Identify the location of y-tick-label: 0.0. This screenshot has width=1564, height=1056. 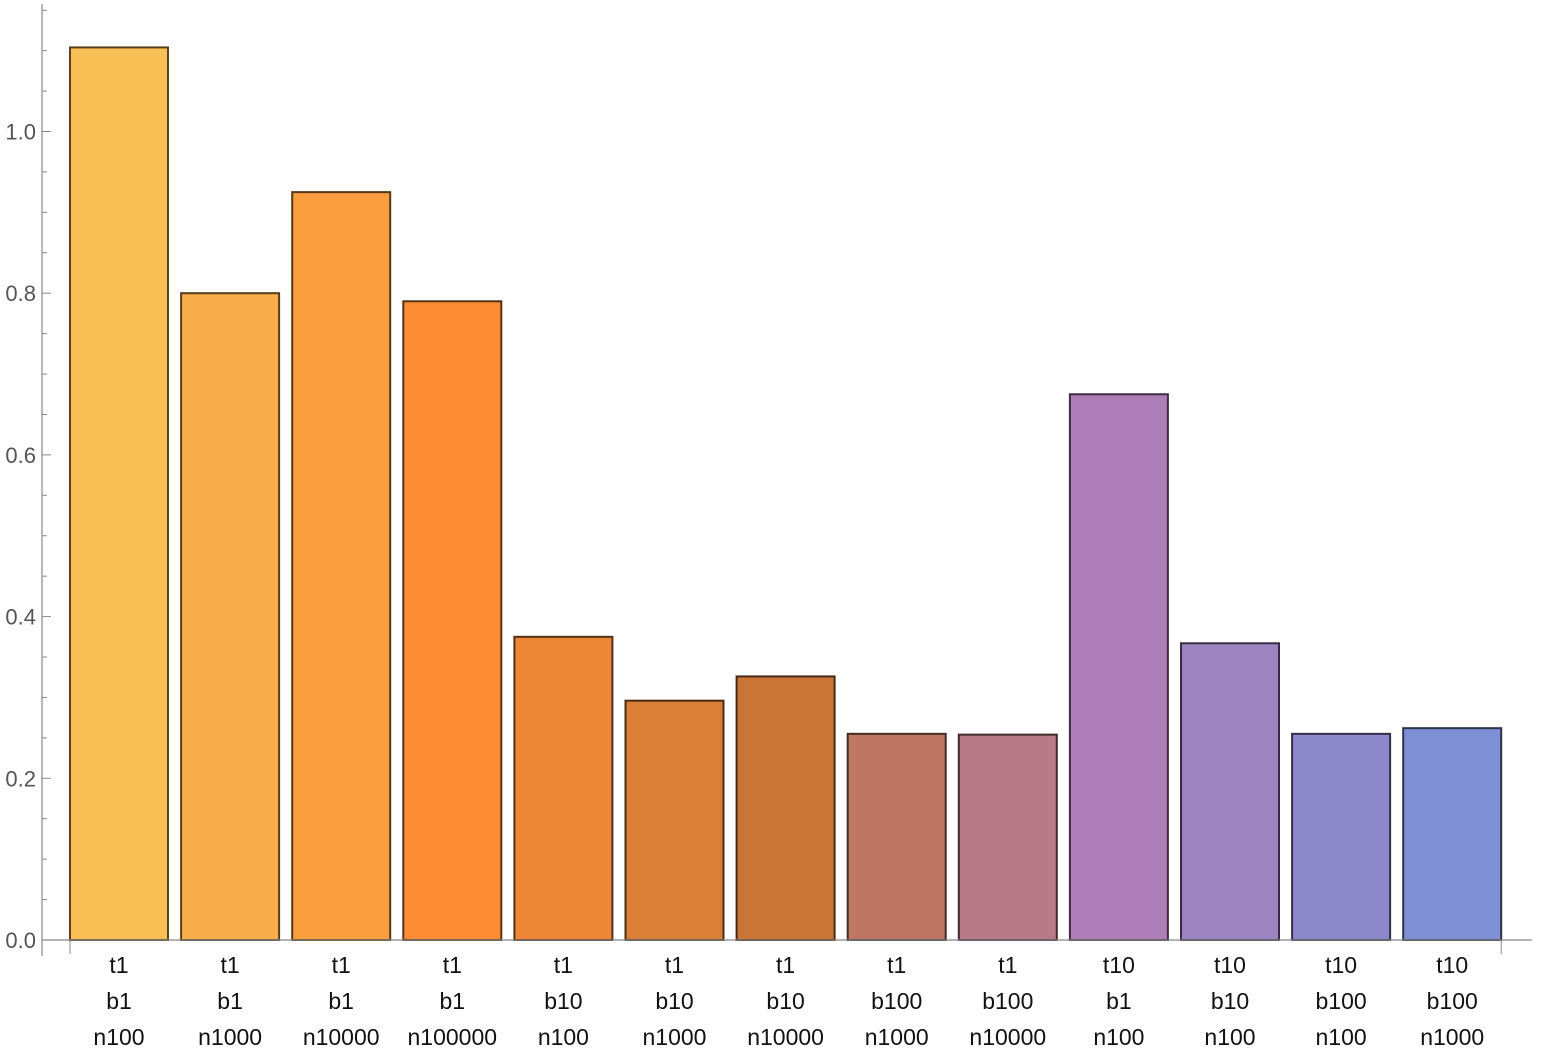
(20, 940).